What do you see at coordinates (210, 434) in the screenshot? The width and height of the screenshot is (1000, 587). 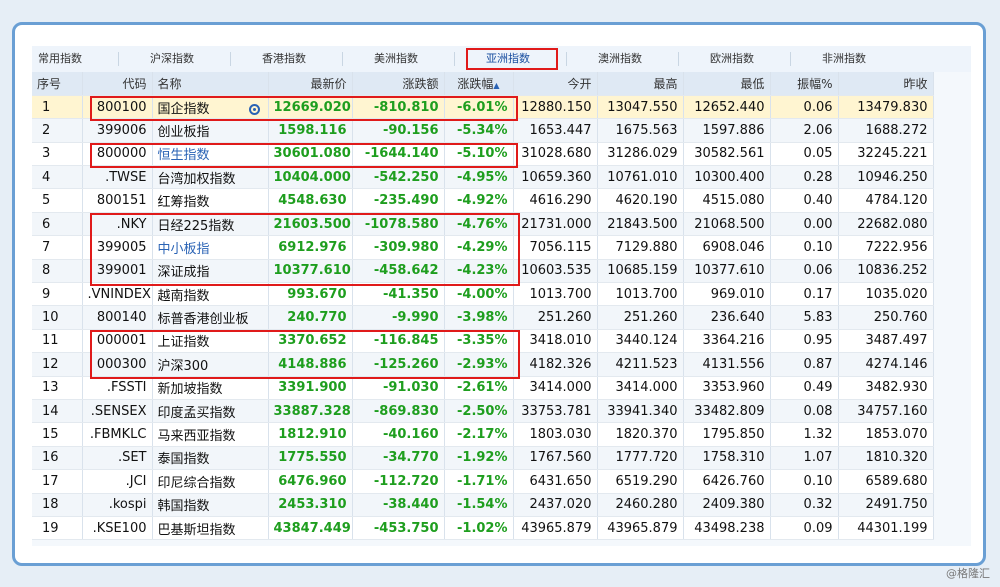 I see `row-name: 马来西亚指数` at bounding box center [210, 434].